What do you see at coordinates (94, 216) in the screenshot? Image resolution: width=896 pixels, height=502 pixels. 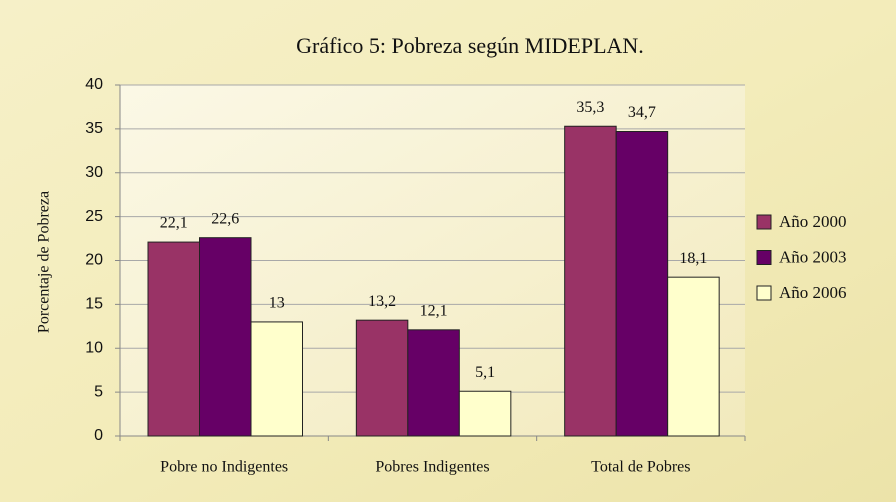 I see `y-tick-label: 25` at bounding box center [94, 216].